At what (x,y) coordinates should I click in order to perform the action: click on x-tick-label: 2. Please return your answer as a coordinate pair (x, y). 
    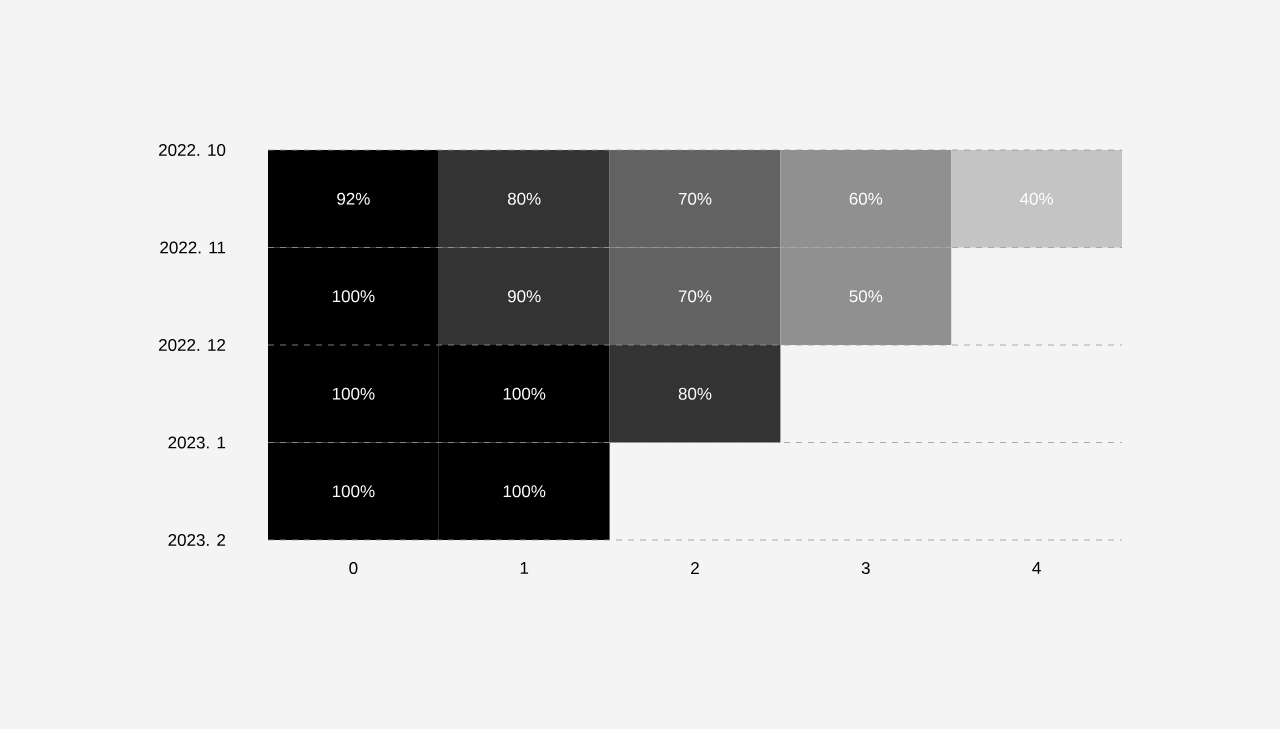
    Looking at the image, I should click on (695, 568).